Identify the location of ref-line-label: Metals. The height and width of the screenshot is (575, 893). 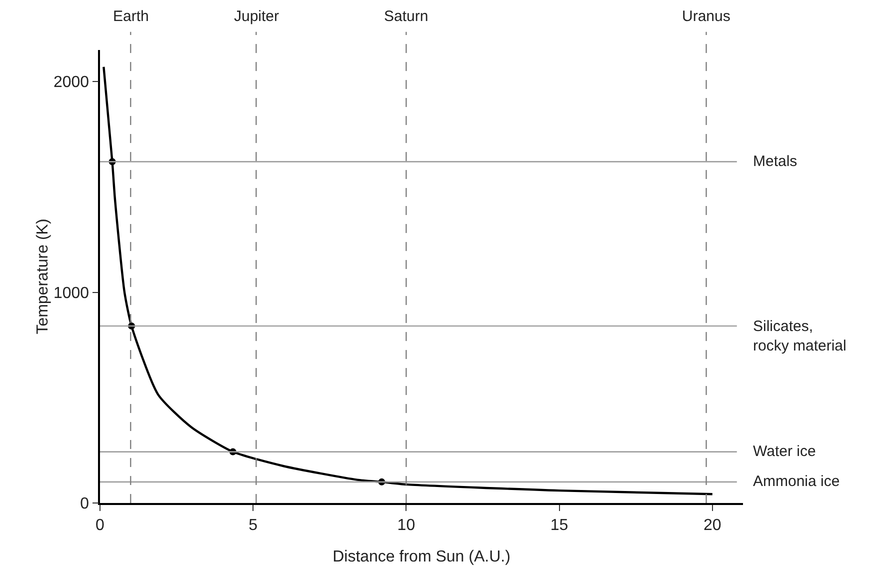
(775, 161).